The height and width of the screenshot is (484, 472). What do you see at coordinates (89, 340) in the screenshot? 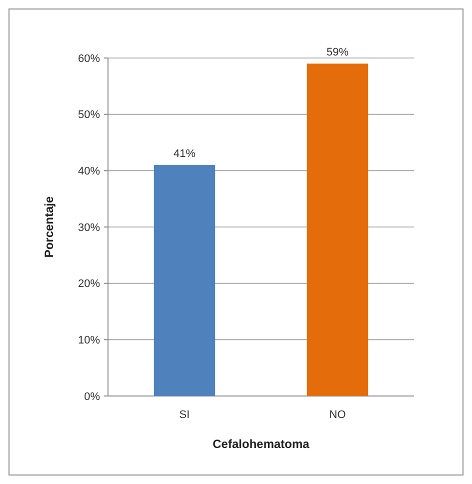
I see `y-tick-label: 10%` at bounding box center [89, 340].